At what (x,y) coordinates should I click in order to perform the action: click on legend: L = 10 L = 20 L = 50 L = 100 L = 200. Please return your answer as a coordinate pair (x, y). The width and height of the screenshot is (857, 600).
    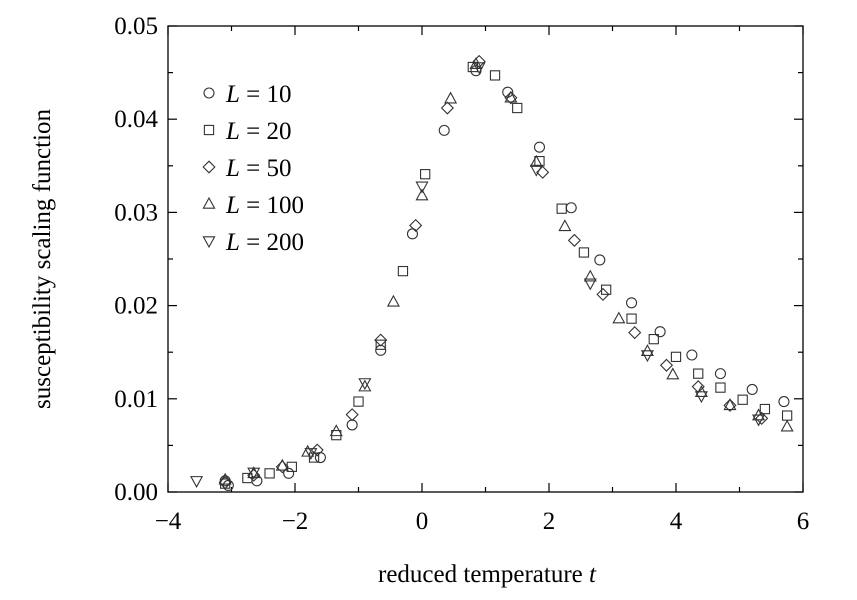
    Looking at the image, I should click on (253, 168).